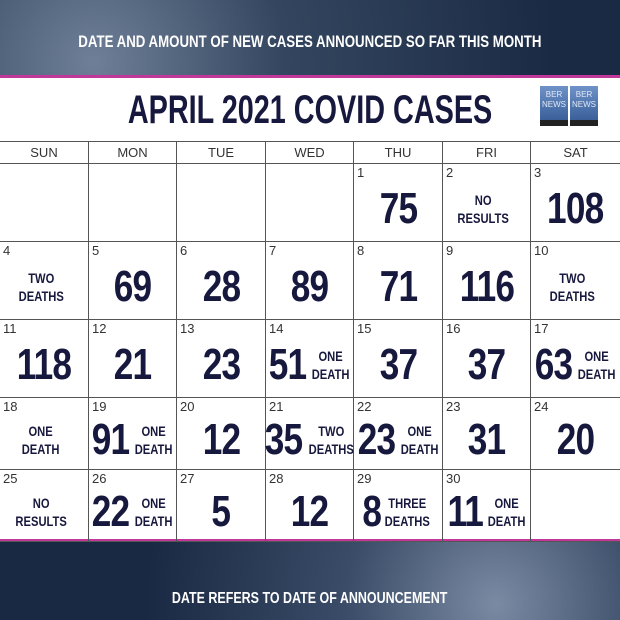 The image size is (620, 620). I want to click on case-count: 37, so click(486, 364).